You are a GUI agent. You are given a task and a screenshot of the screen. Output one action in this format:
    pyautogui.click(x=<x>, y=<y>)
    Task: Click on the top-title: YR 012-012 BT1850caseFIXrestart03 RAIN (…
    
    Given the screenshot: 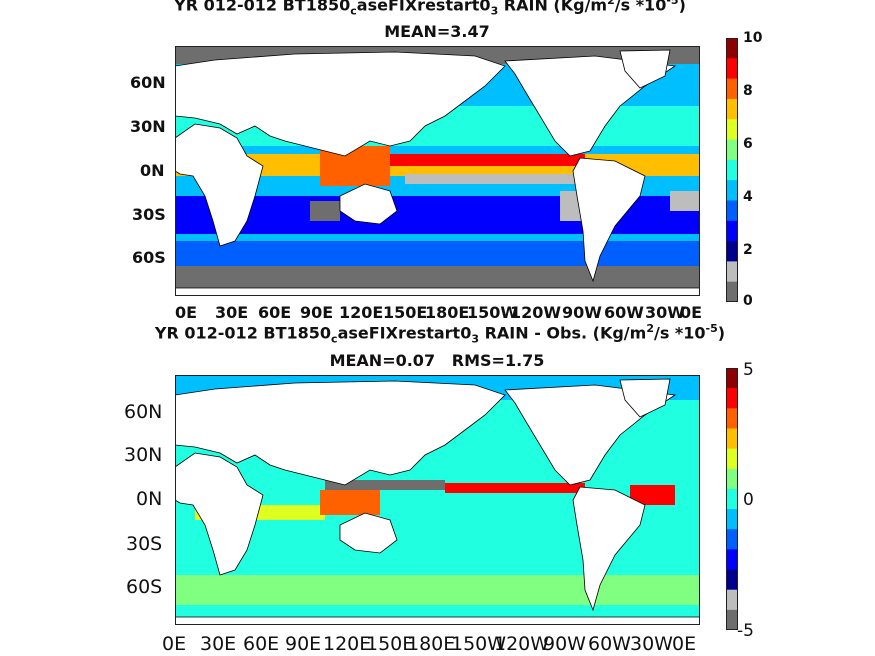 What is the action you would take?
    pyautogui.click(x=430, y=9)
    